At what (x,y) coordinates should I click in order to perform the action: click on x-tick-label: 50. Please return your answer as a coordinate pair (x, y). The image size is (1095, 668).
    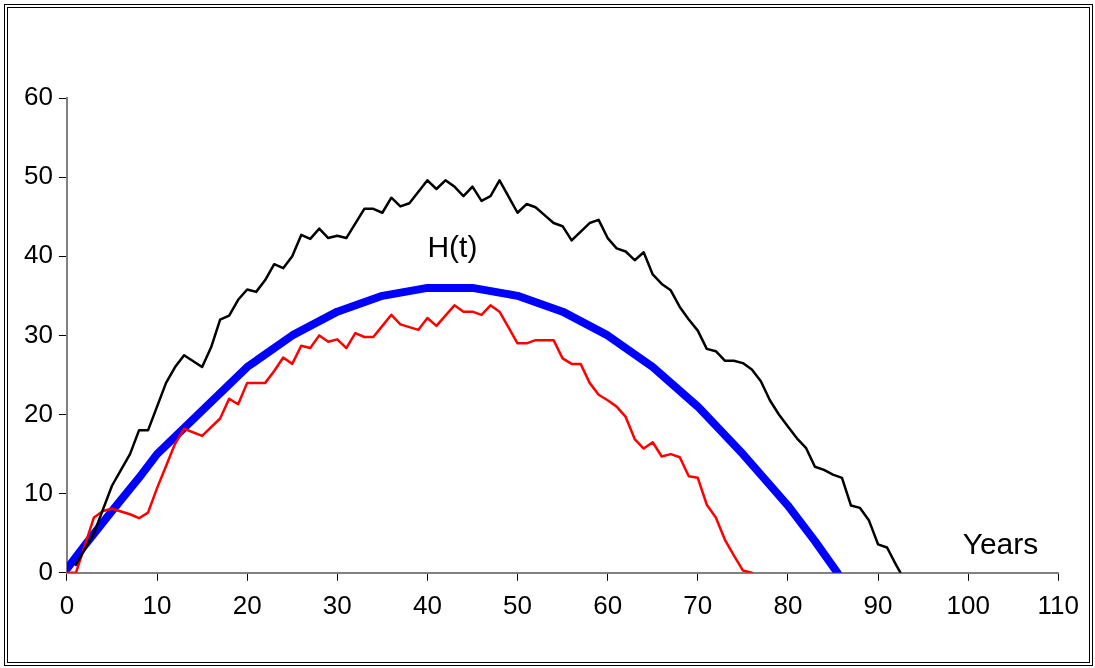
    Looking at the image, I should click on (517, 604).